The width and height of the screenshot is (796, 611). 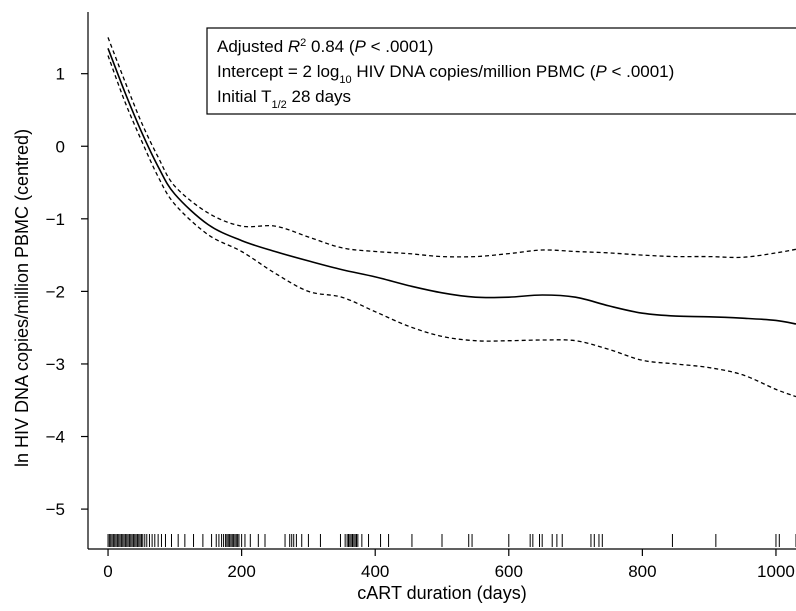 I want to click on x-tick-label: 400, so click(x=375, y=571).